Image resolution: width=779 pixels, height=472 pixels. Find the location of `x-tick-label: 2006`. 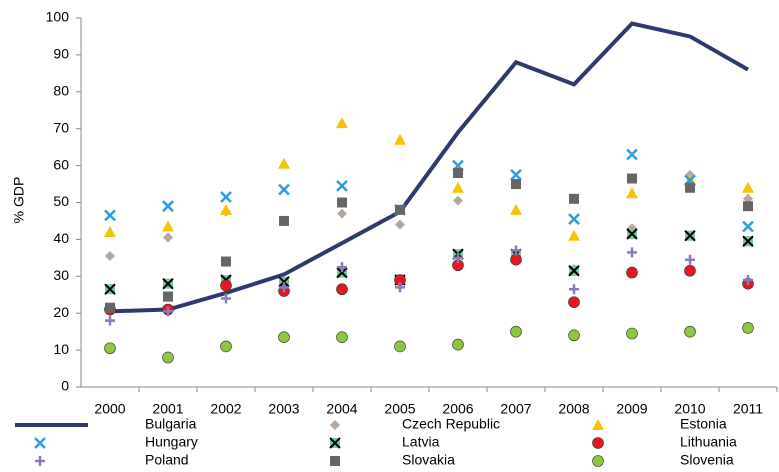

x-tick-label: 2006 is located at coordinates (457, 409).